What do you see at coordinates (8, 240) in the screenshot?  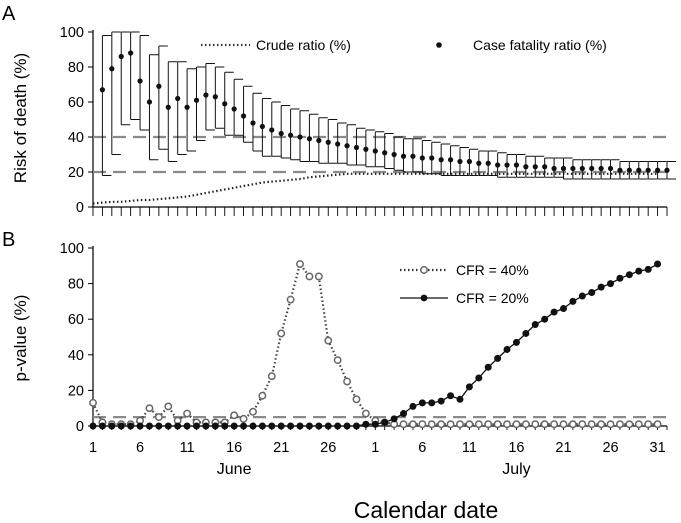 I see `panel-b-letter: B` at bounding box center [8, 240].